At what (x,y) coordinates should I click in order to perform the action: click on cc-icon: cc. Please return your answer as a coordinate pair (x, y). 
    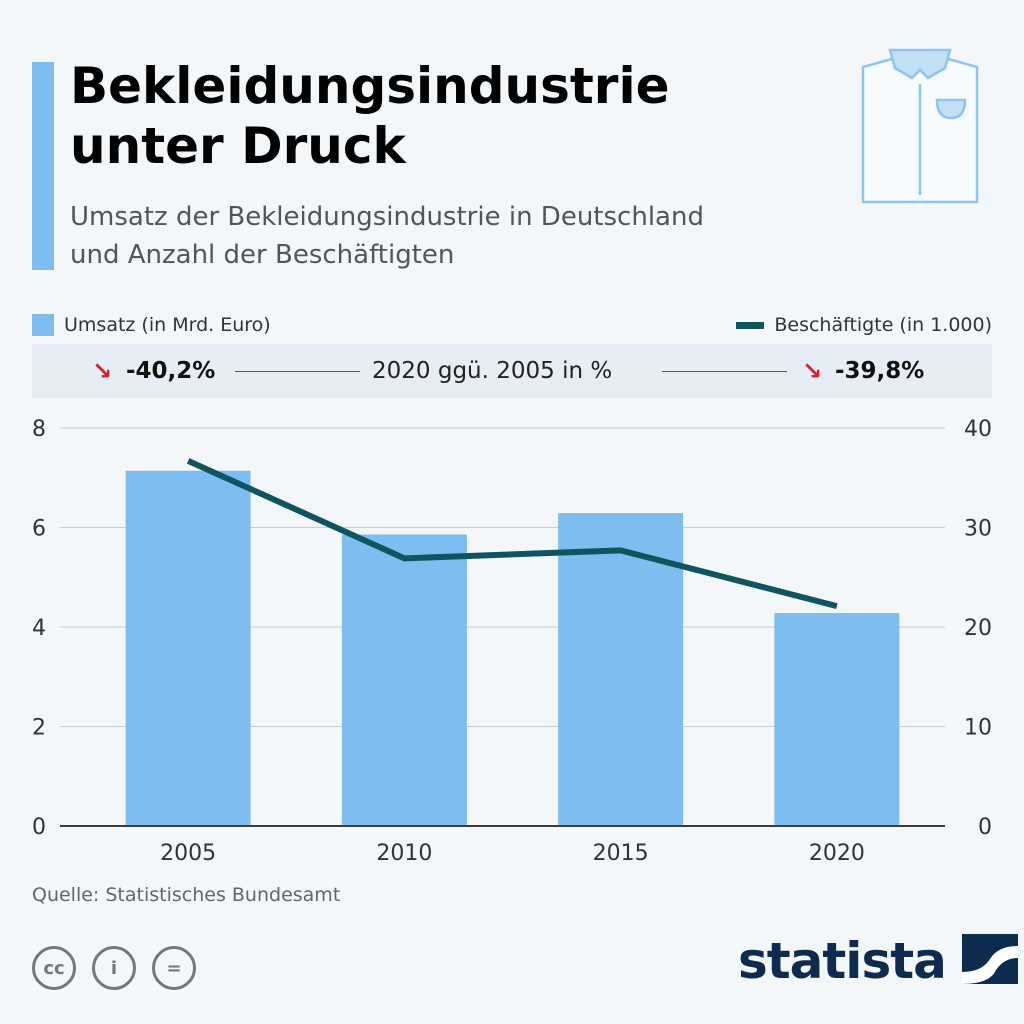
    Looking at the image, I should click on (54, 968).